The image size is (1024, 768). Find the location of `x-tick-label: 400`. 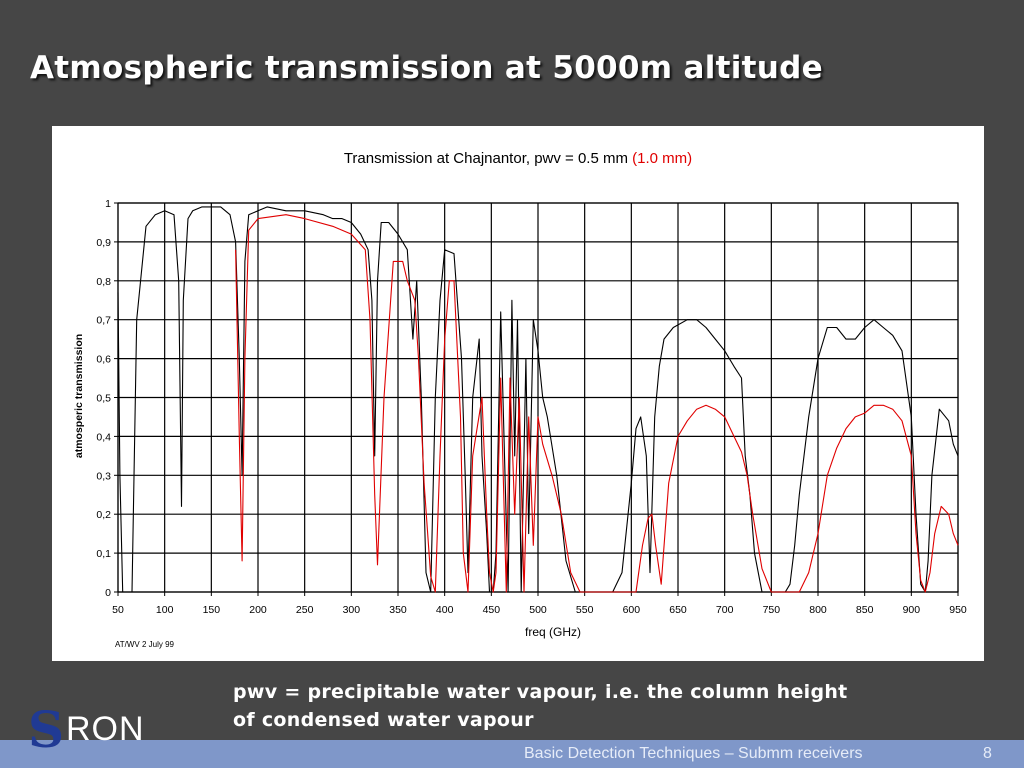

x-tick-label: 400 is located at coordinates (445, 610).